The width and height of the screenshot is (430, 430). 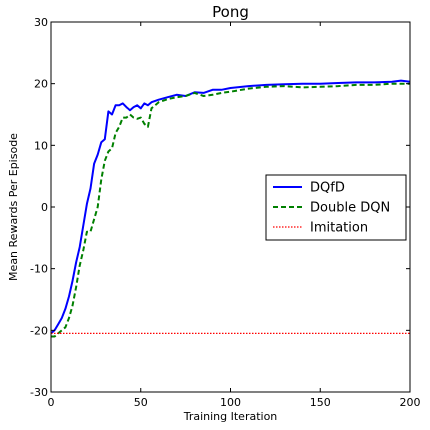 I want to click on y-tick-label: -30, so click(x=39, y=392).